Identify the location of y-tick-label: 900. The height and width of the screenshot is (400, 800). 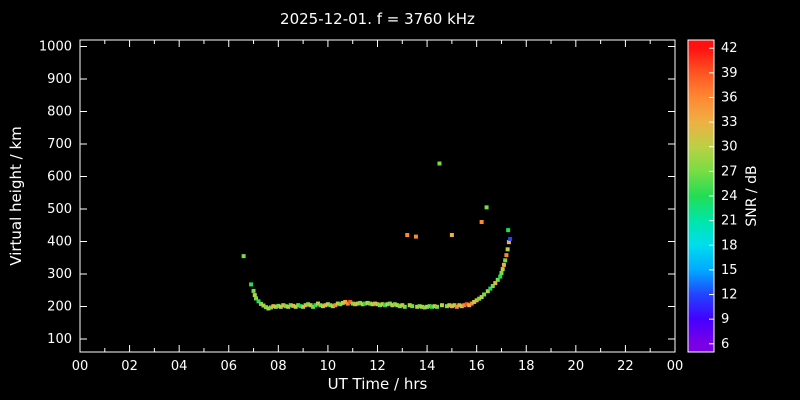
(59, 79).